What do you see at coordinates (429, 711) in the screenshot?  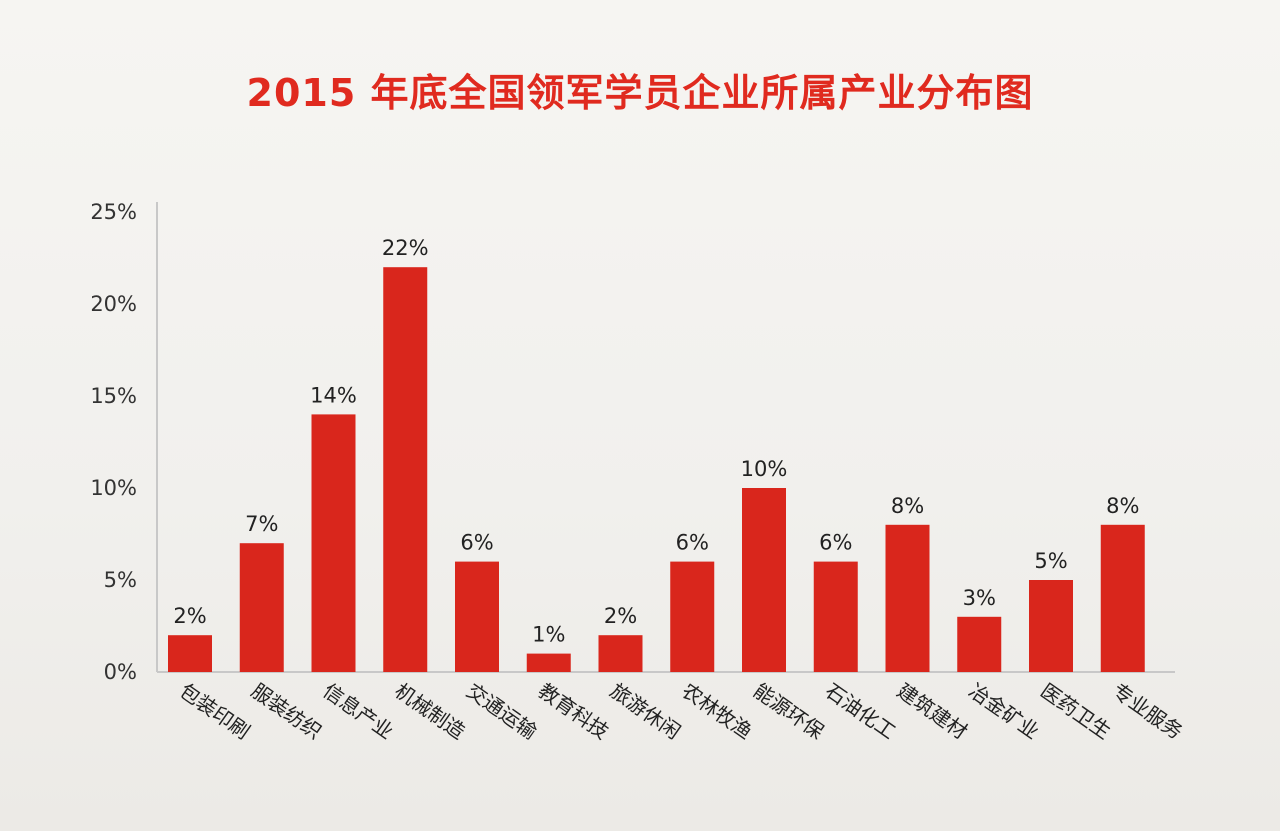 I see `x-tick-label: 机械制造` at bounding box center [429, 711].